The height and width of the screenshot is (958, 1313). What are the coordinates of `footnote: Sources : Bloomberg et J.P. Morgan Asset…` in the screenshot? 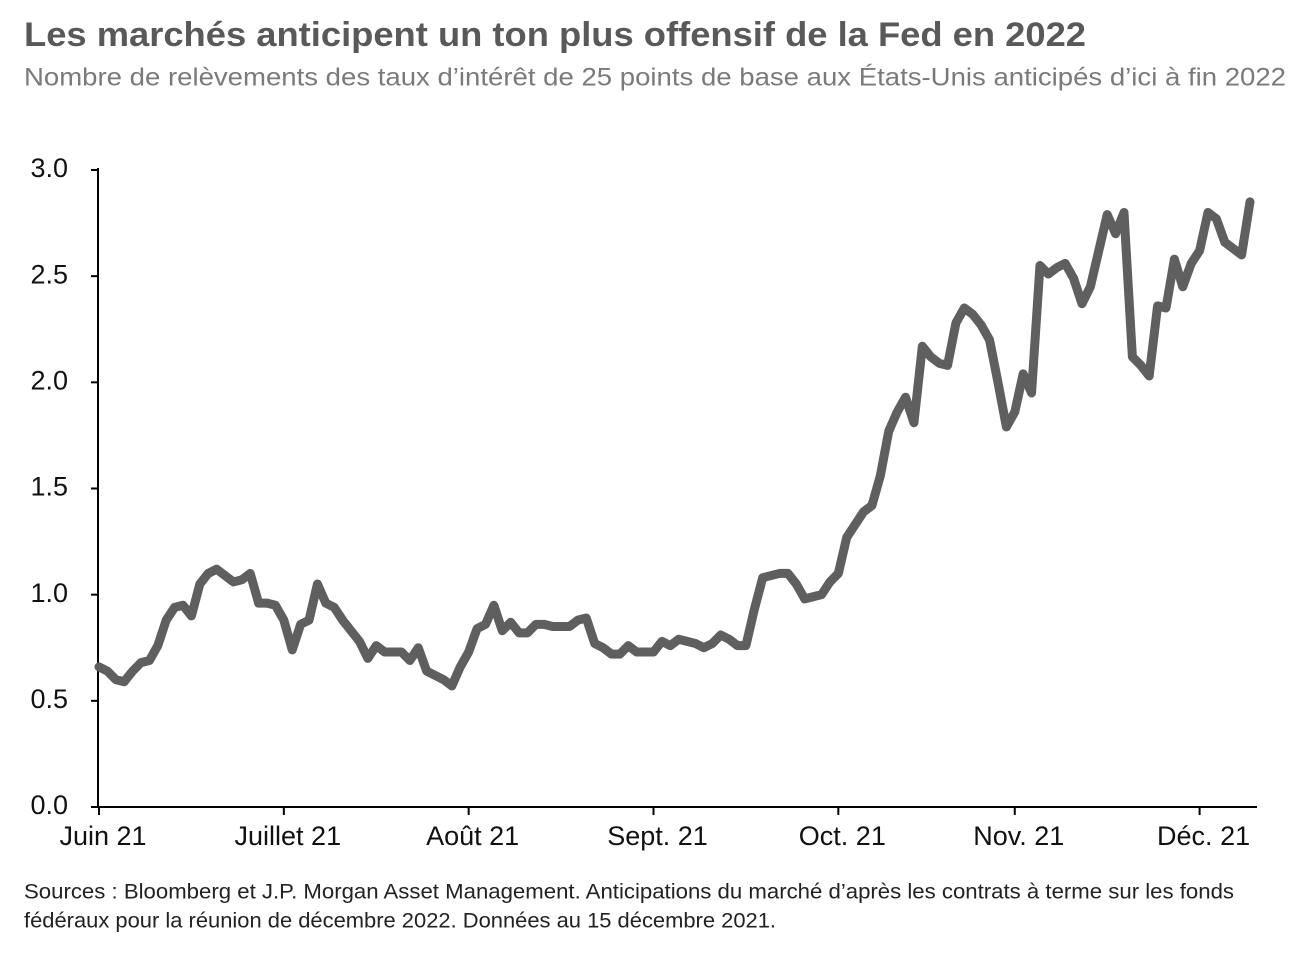 It's located at (629, 892).